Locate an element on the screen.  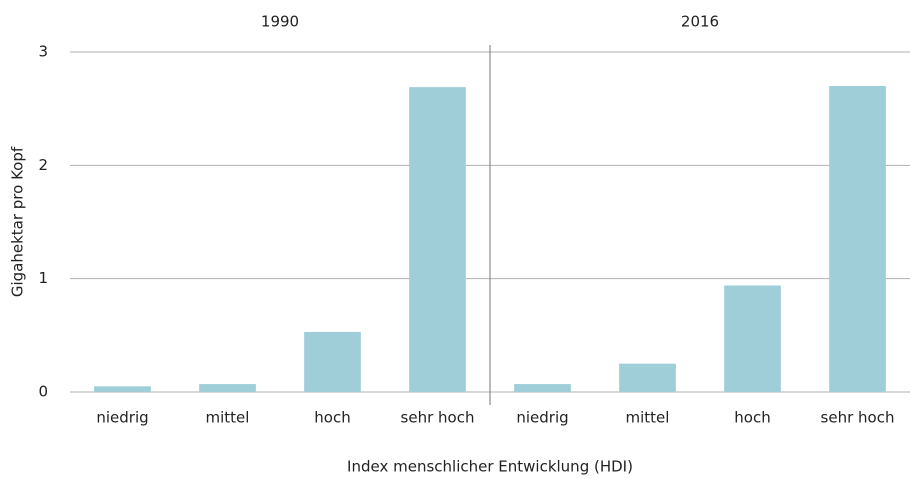
y-tick-label: 2 is located at coordinates (43, 165).